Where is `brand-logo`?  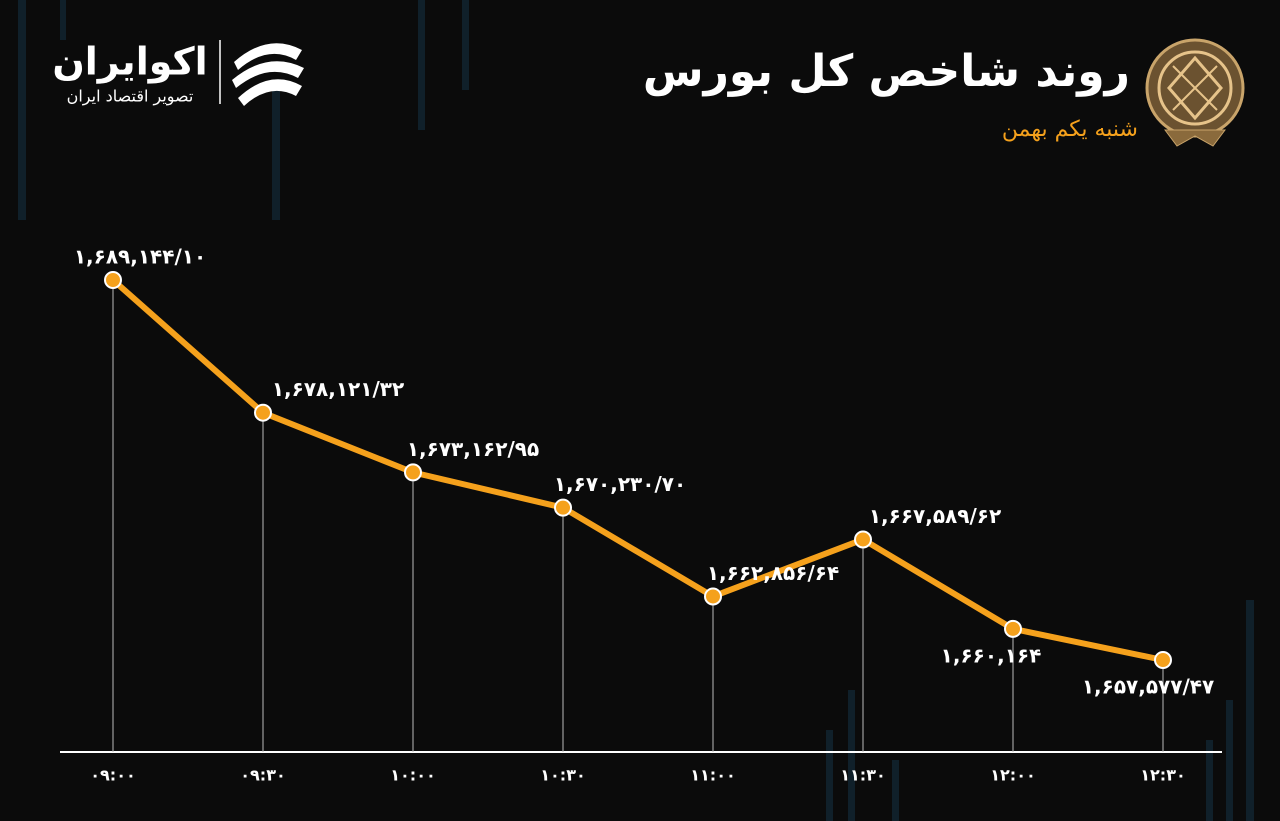 brand-logo is located at coordinates (261, 73).